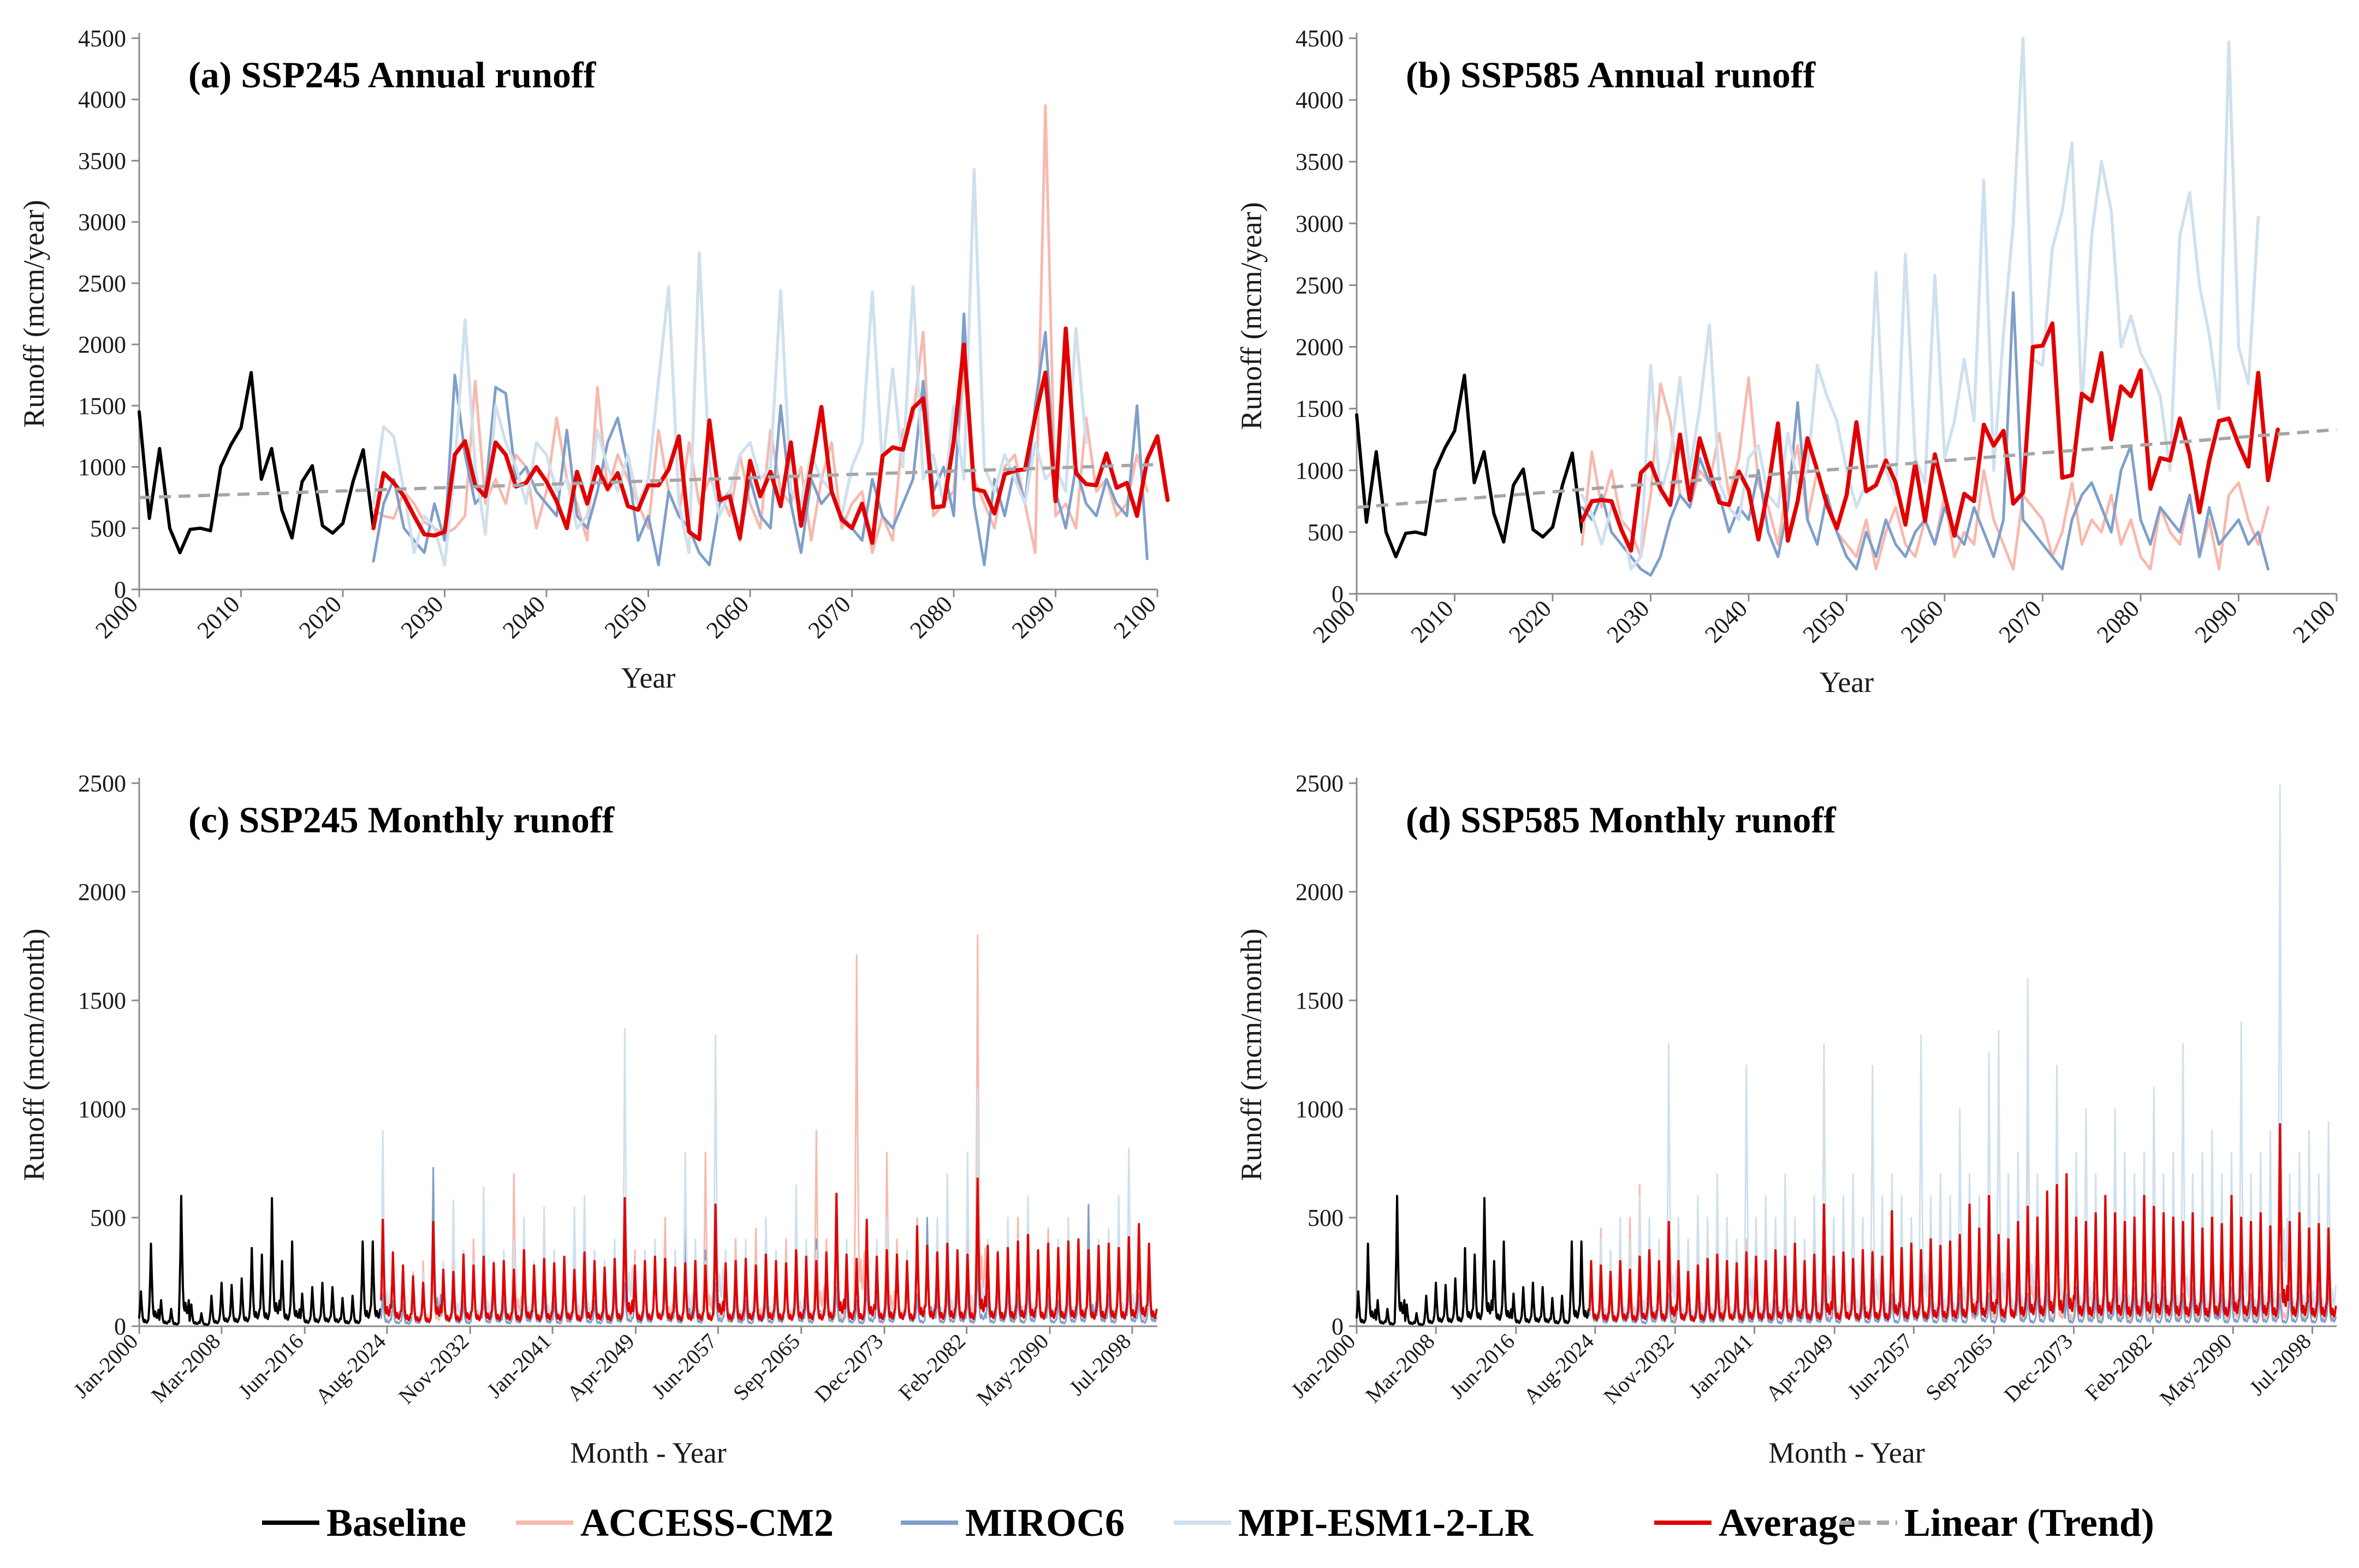 This screenshot has width=2359, height=1568. What do you see at coordinates (1100, 1364) in the screenshot?
I see `x-tick-label: Jul-2098` at bounding box center [1100, 1364].